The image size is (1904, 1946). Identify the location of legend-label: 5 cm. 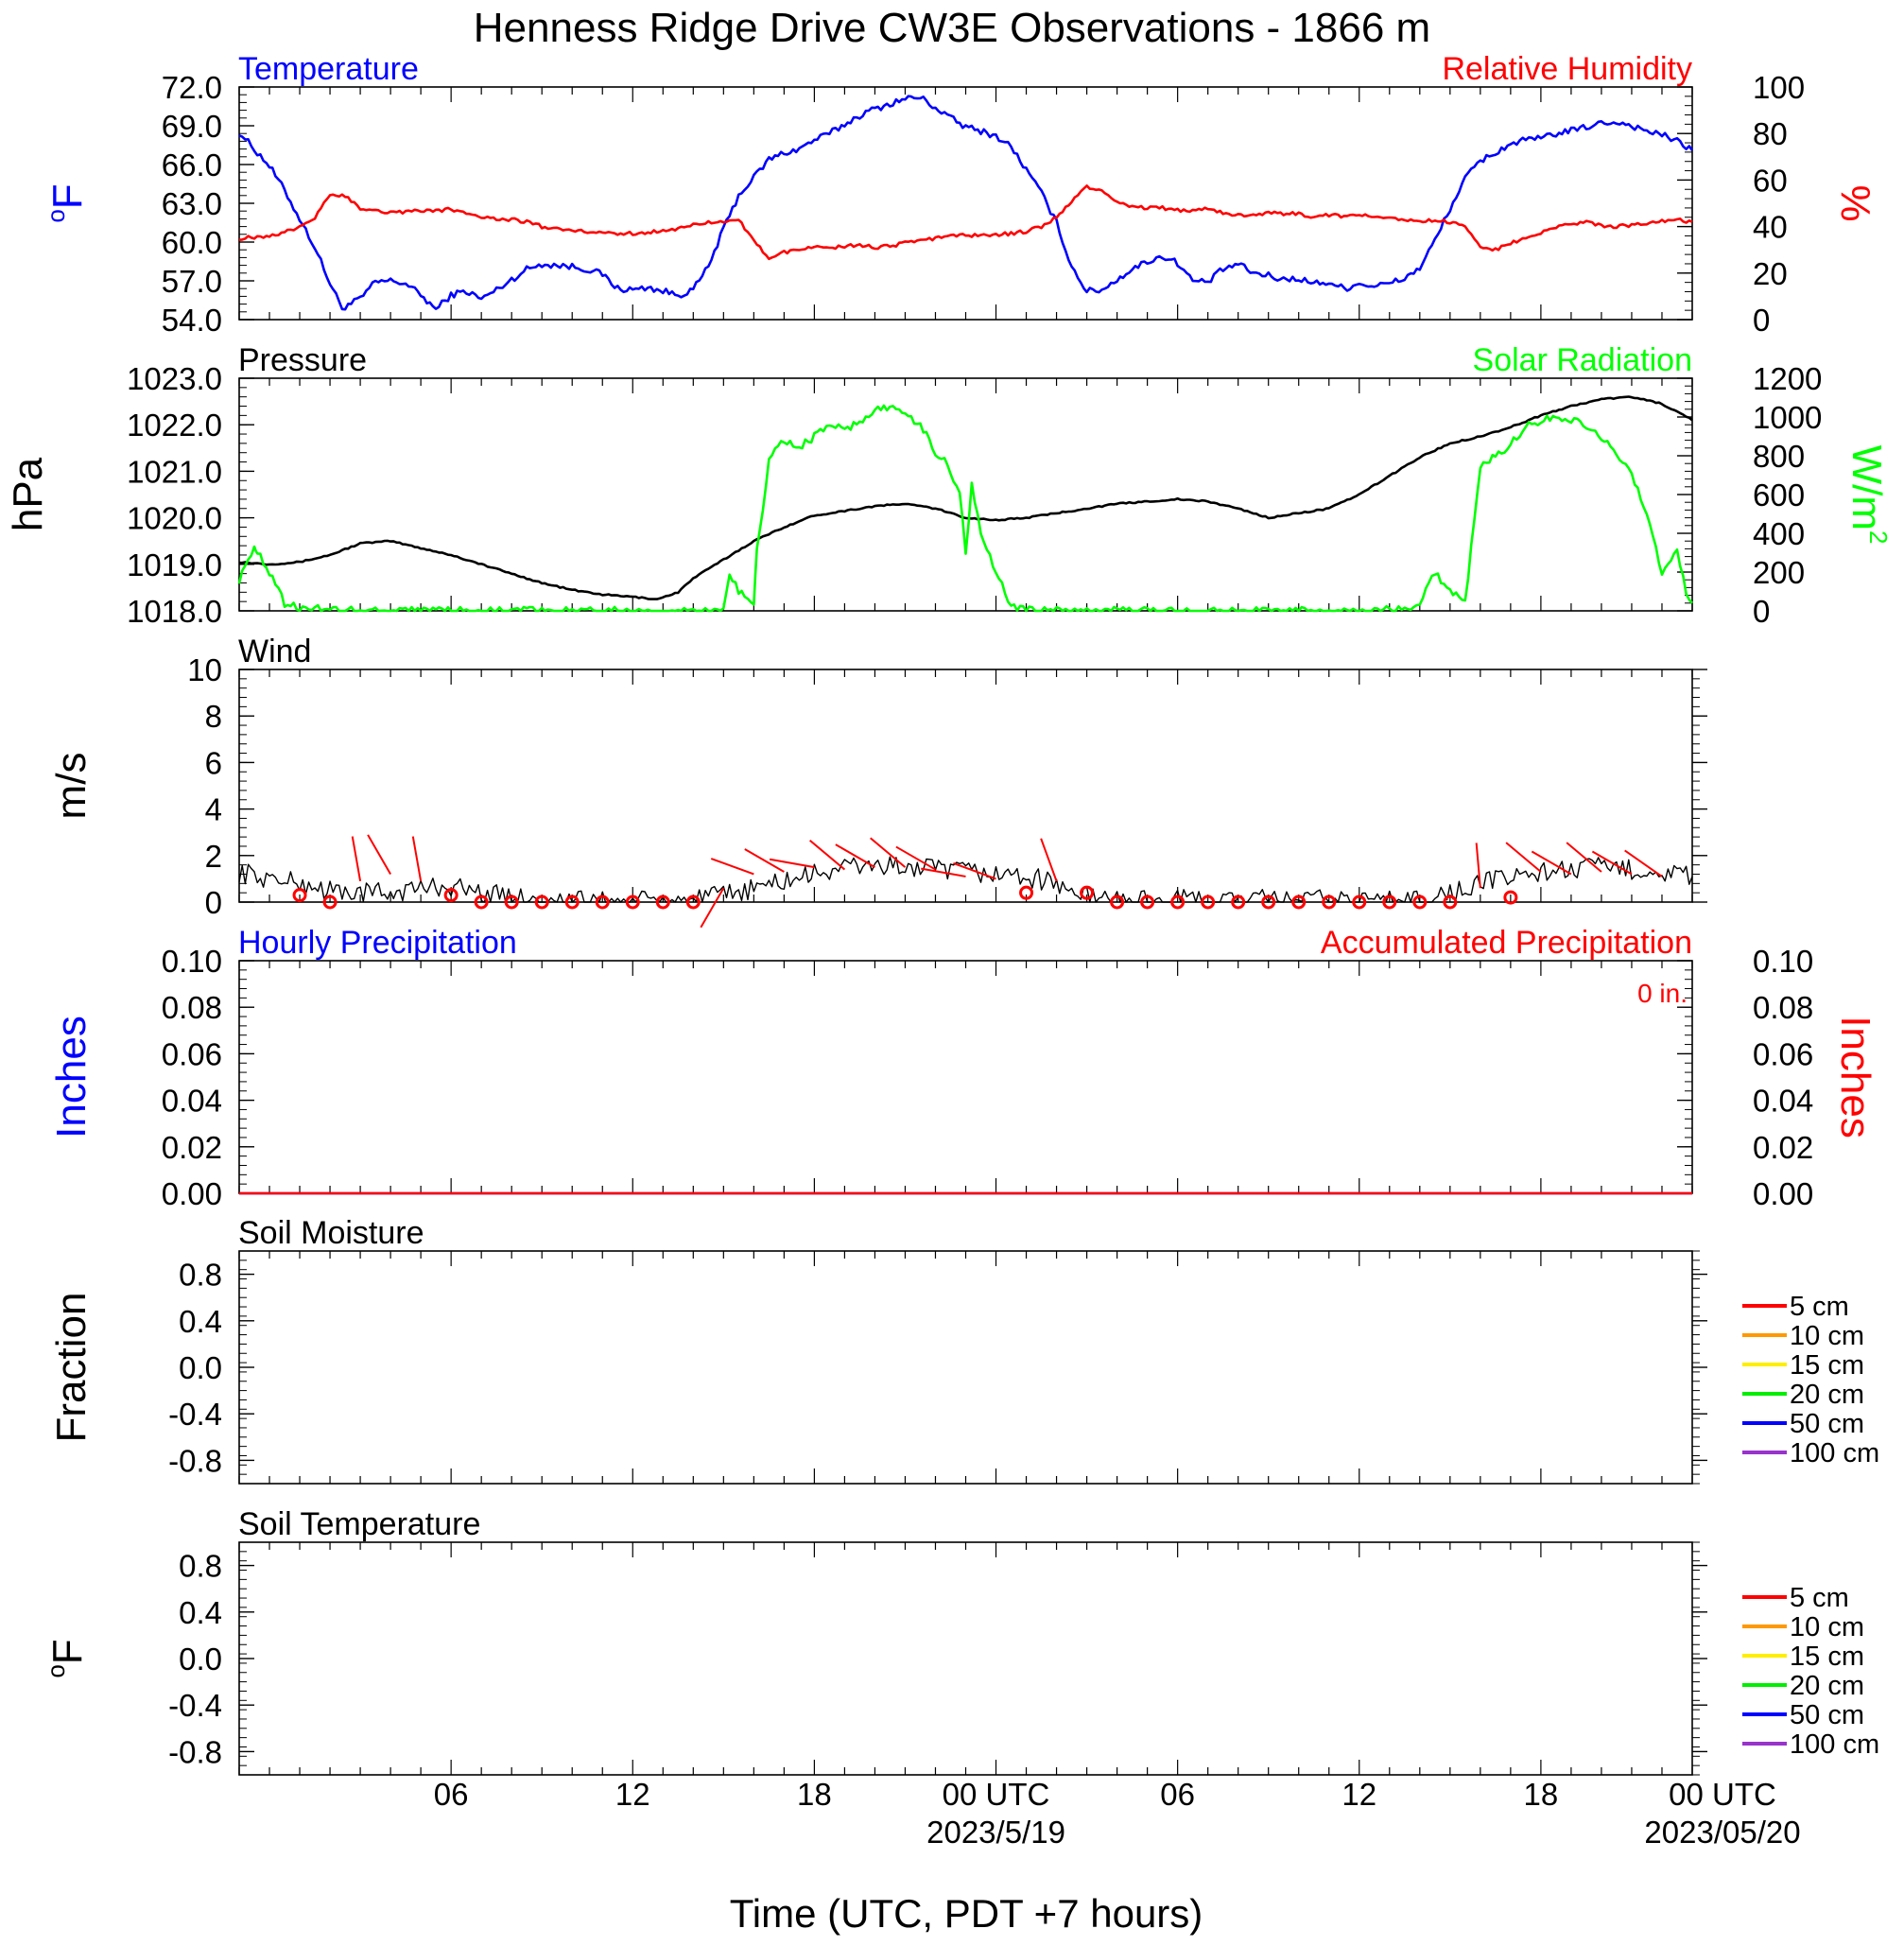
(1819, 1307).